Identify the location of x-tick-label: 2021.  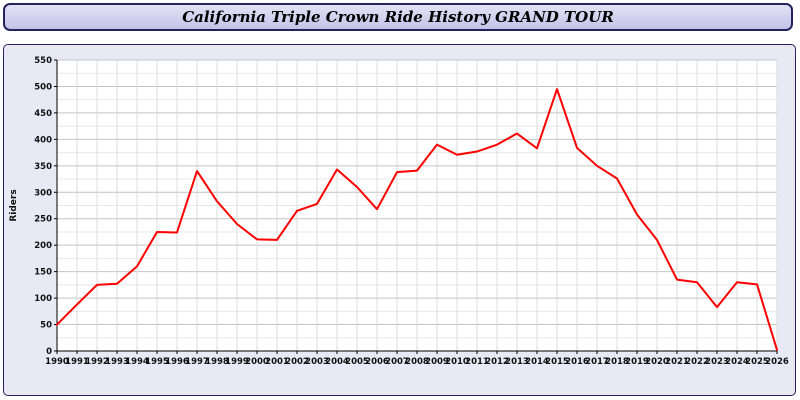
(677, 362).